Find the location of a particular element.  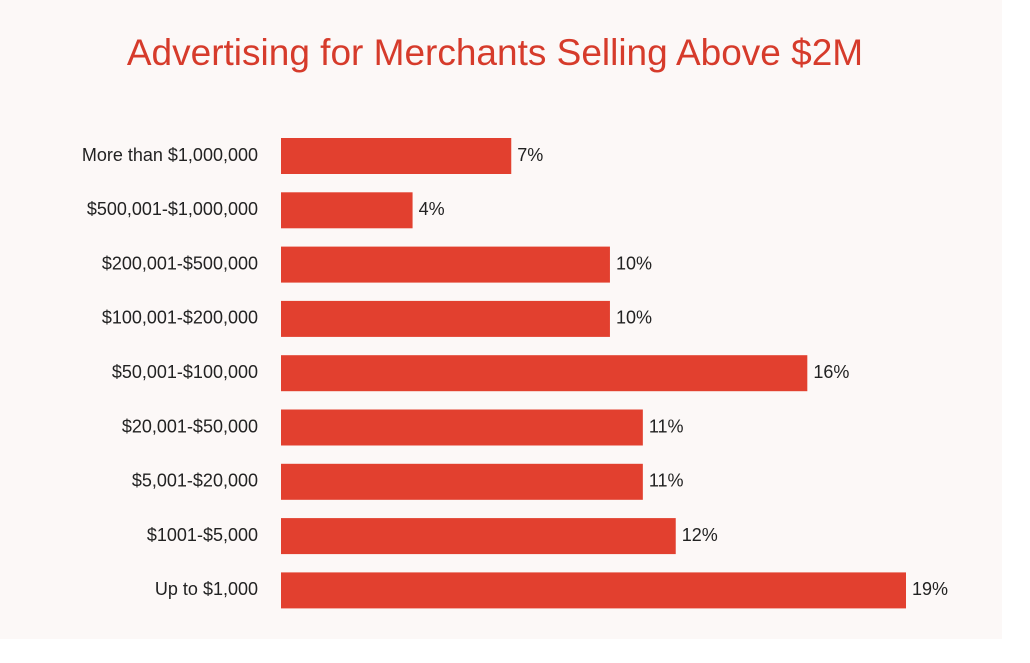

value-label: 16% is located at coordinates (831, 372).